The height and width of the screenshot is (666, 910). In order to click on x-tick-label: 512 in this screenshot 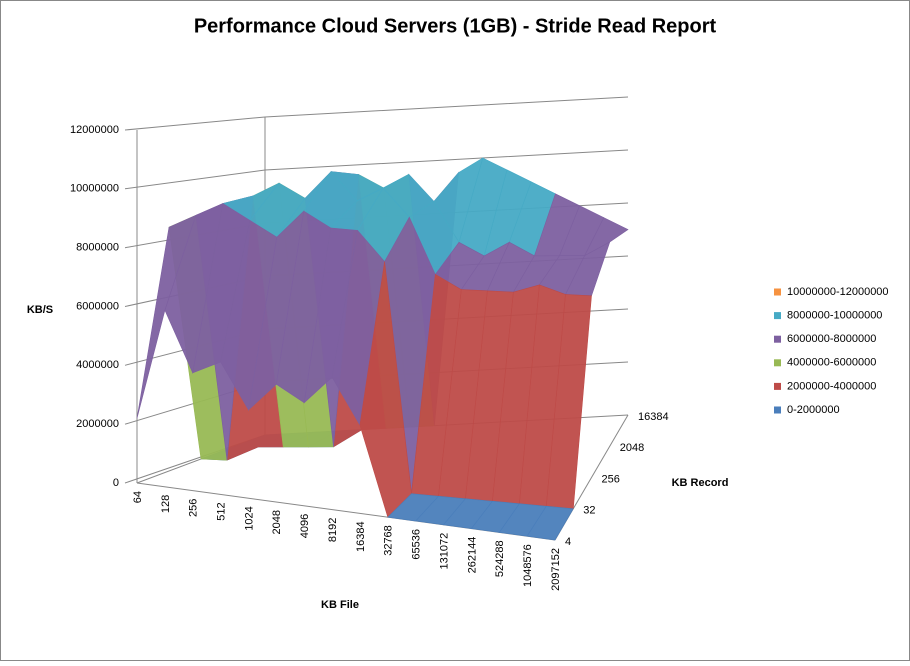, I will do `click(222, 511)`.